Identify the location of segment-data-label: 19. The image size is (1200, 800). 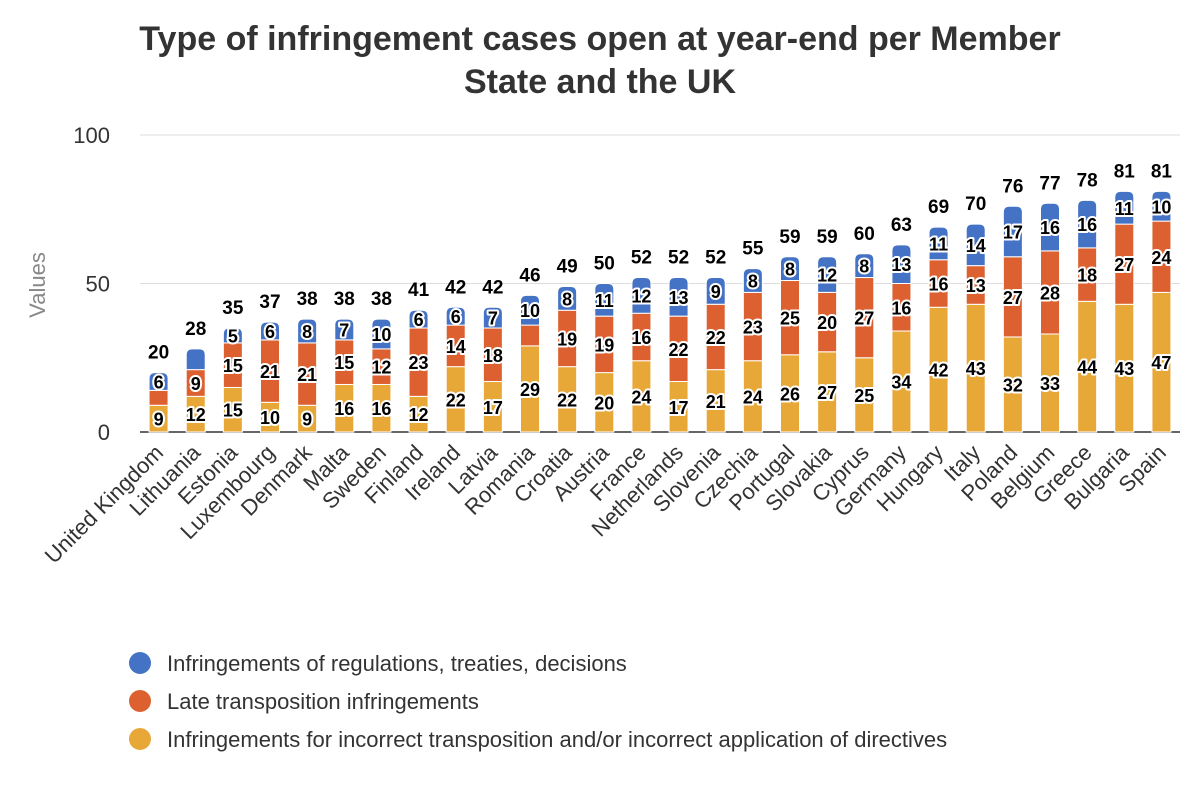
(567, 339).